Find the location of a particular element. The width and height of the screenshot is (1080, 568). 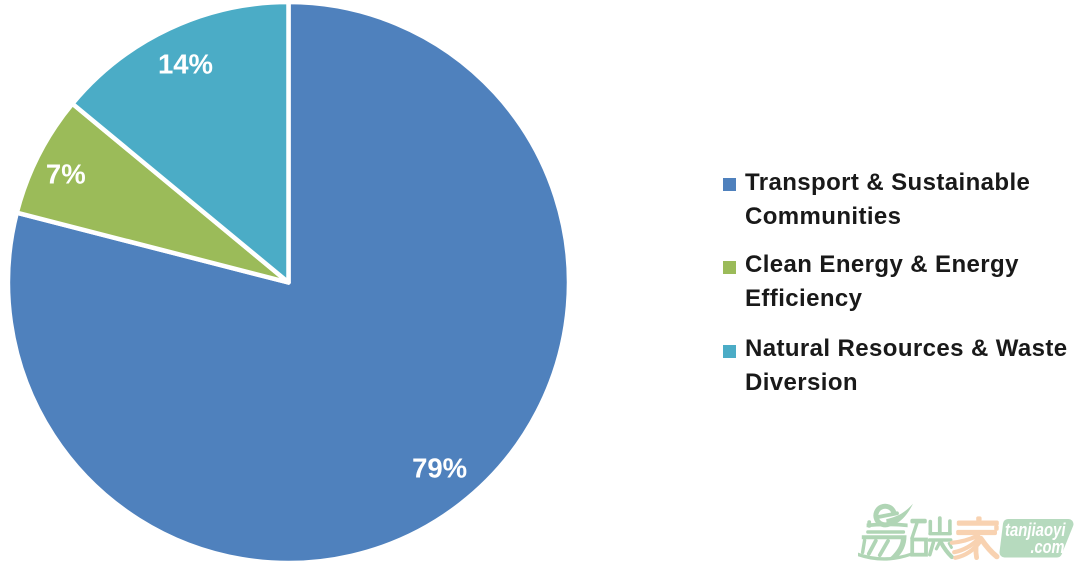

svg-text: 79% is located at coordinates (439, 467).